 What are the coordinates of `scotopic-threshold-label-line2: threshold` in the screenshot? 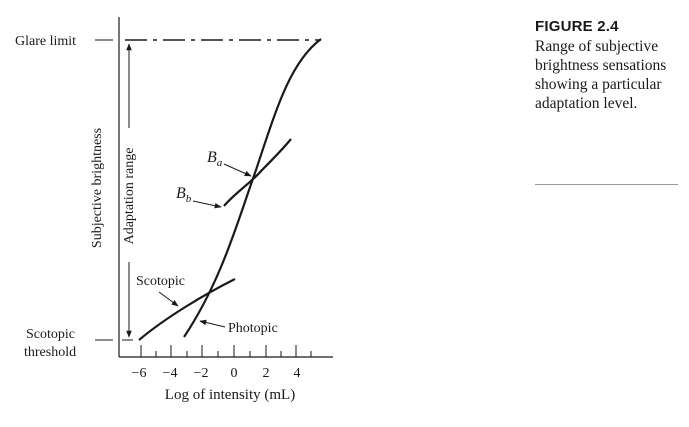 It's located at (50, 352).